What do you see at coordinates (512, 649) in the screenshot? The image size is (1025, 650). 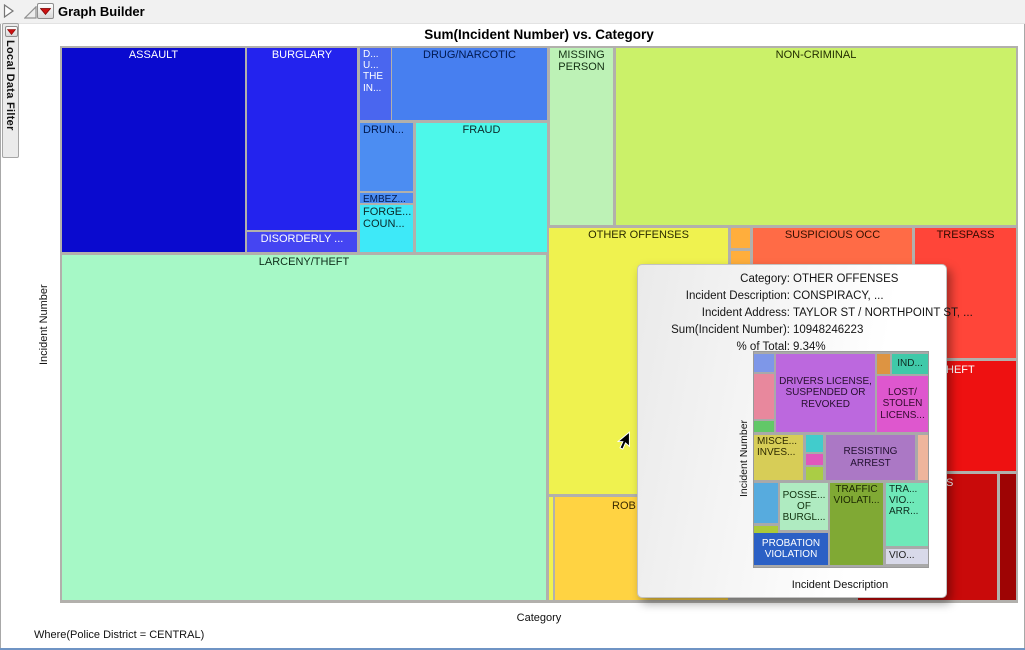 I see `window-bottom-edge` at bounding box center [512, 649].